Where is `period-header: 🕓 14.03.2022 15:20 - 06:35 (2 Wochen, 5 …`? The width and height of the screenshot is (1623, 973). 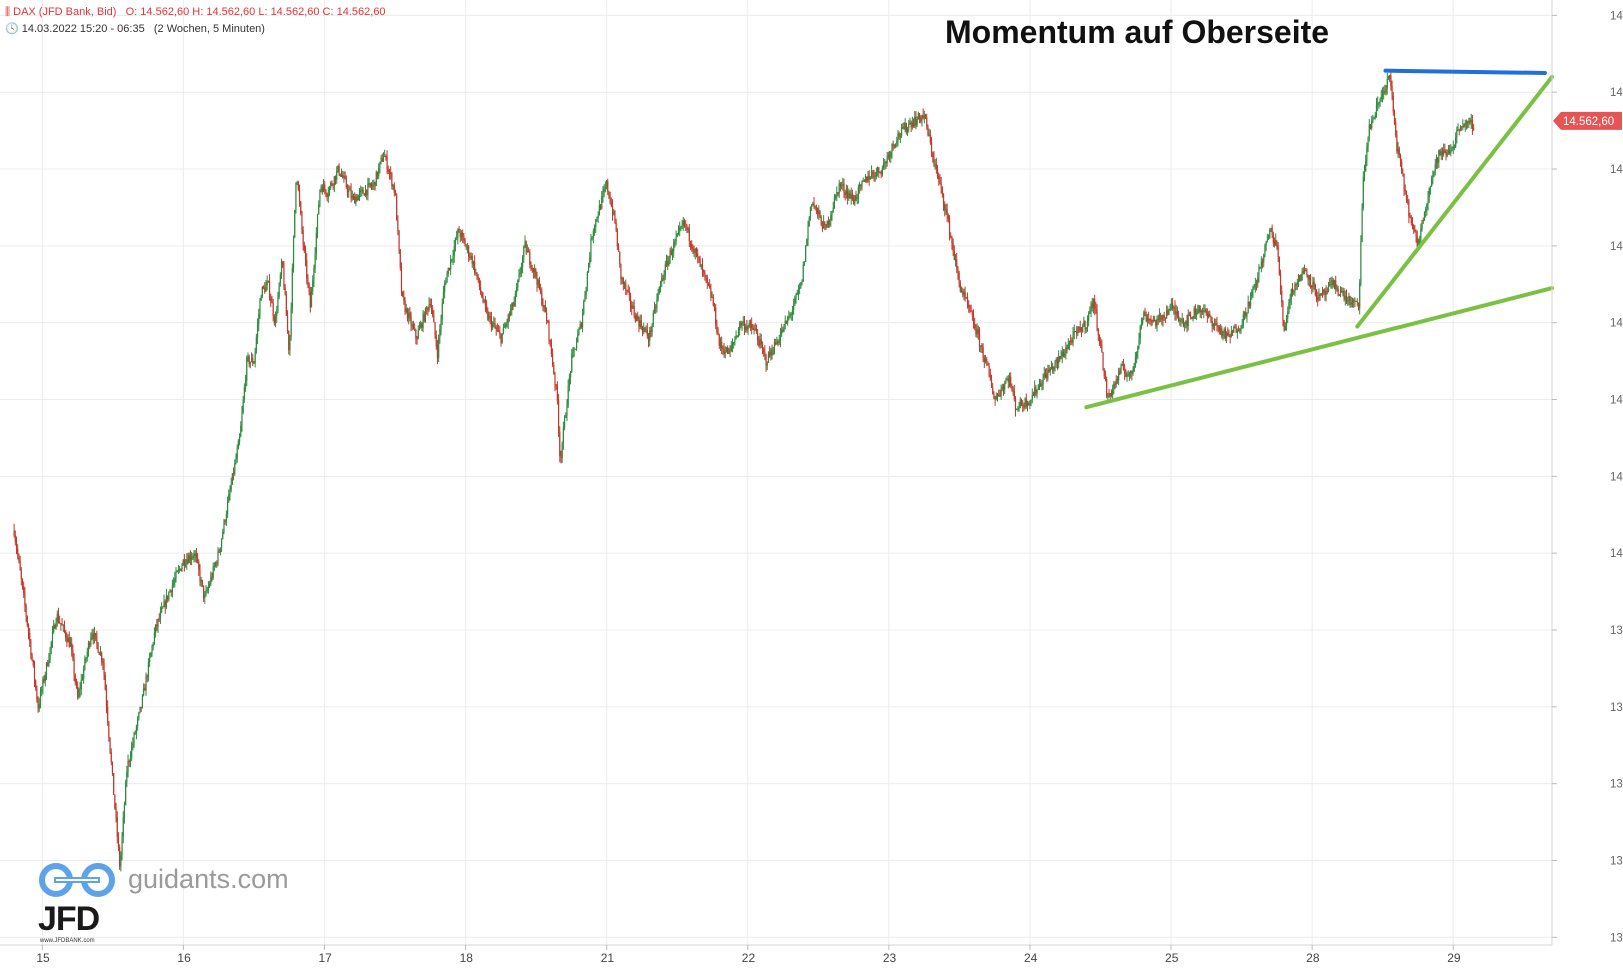 period-header: 🕓 14.03.2022 15:20 - 06:35 (2 Wochen, 5 … is located at coordinates (135, 28).